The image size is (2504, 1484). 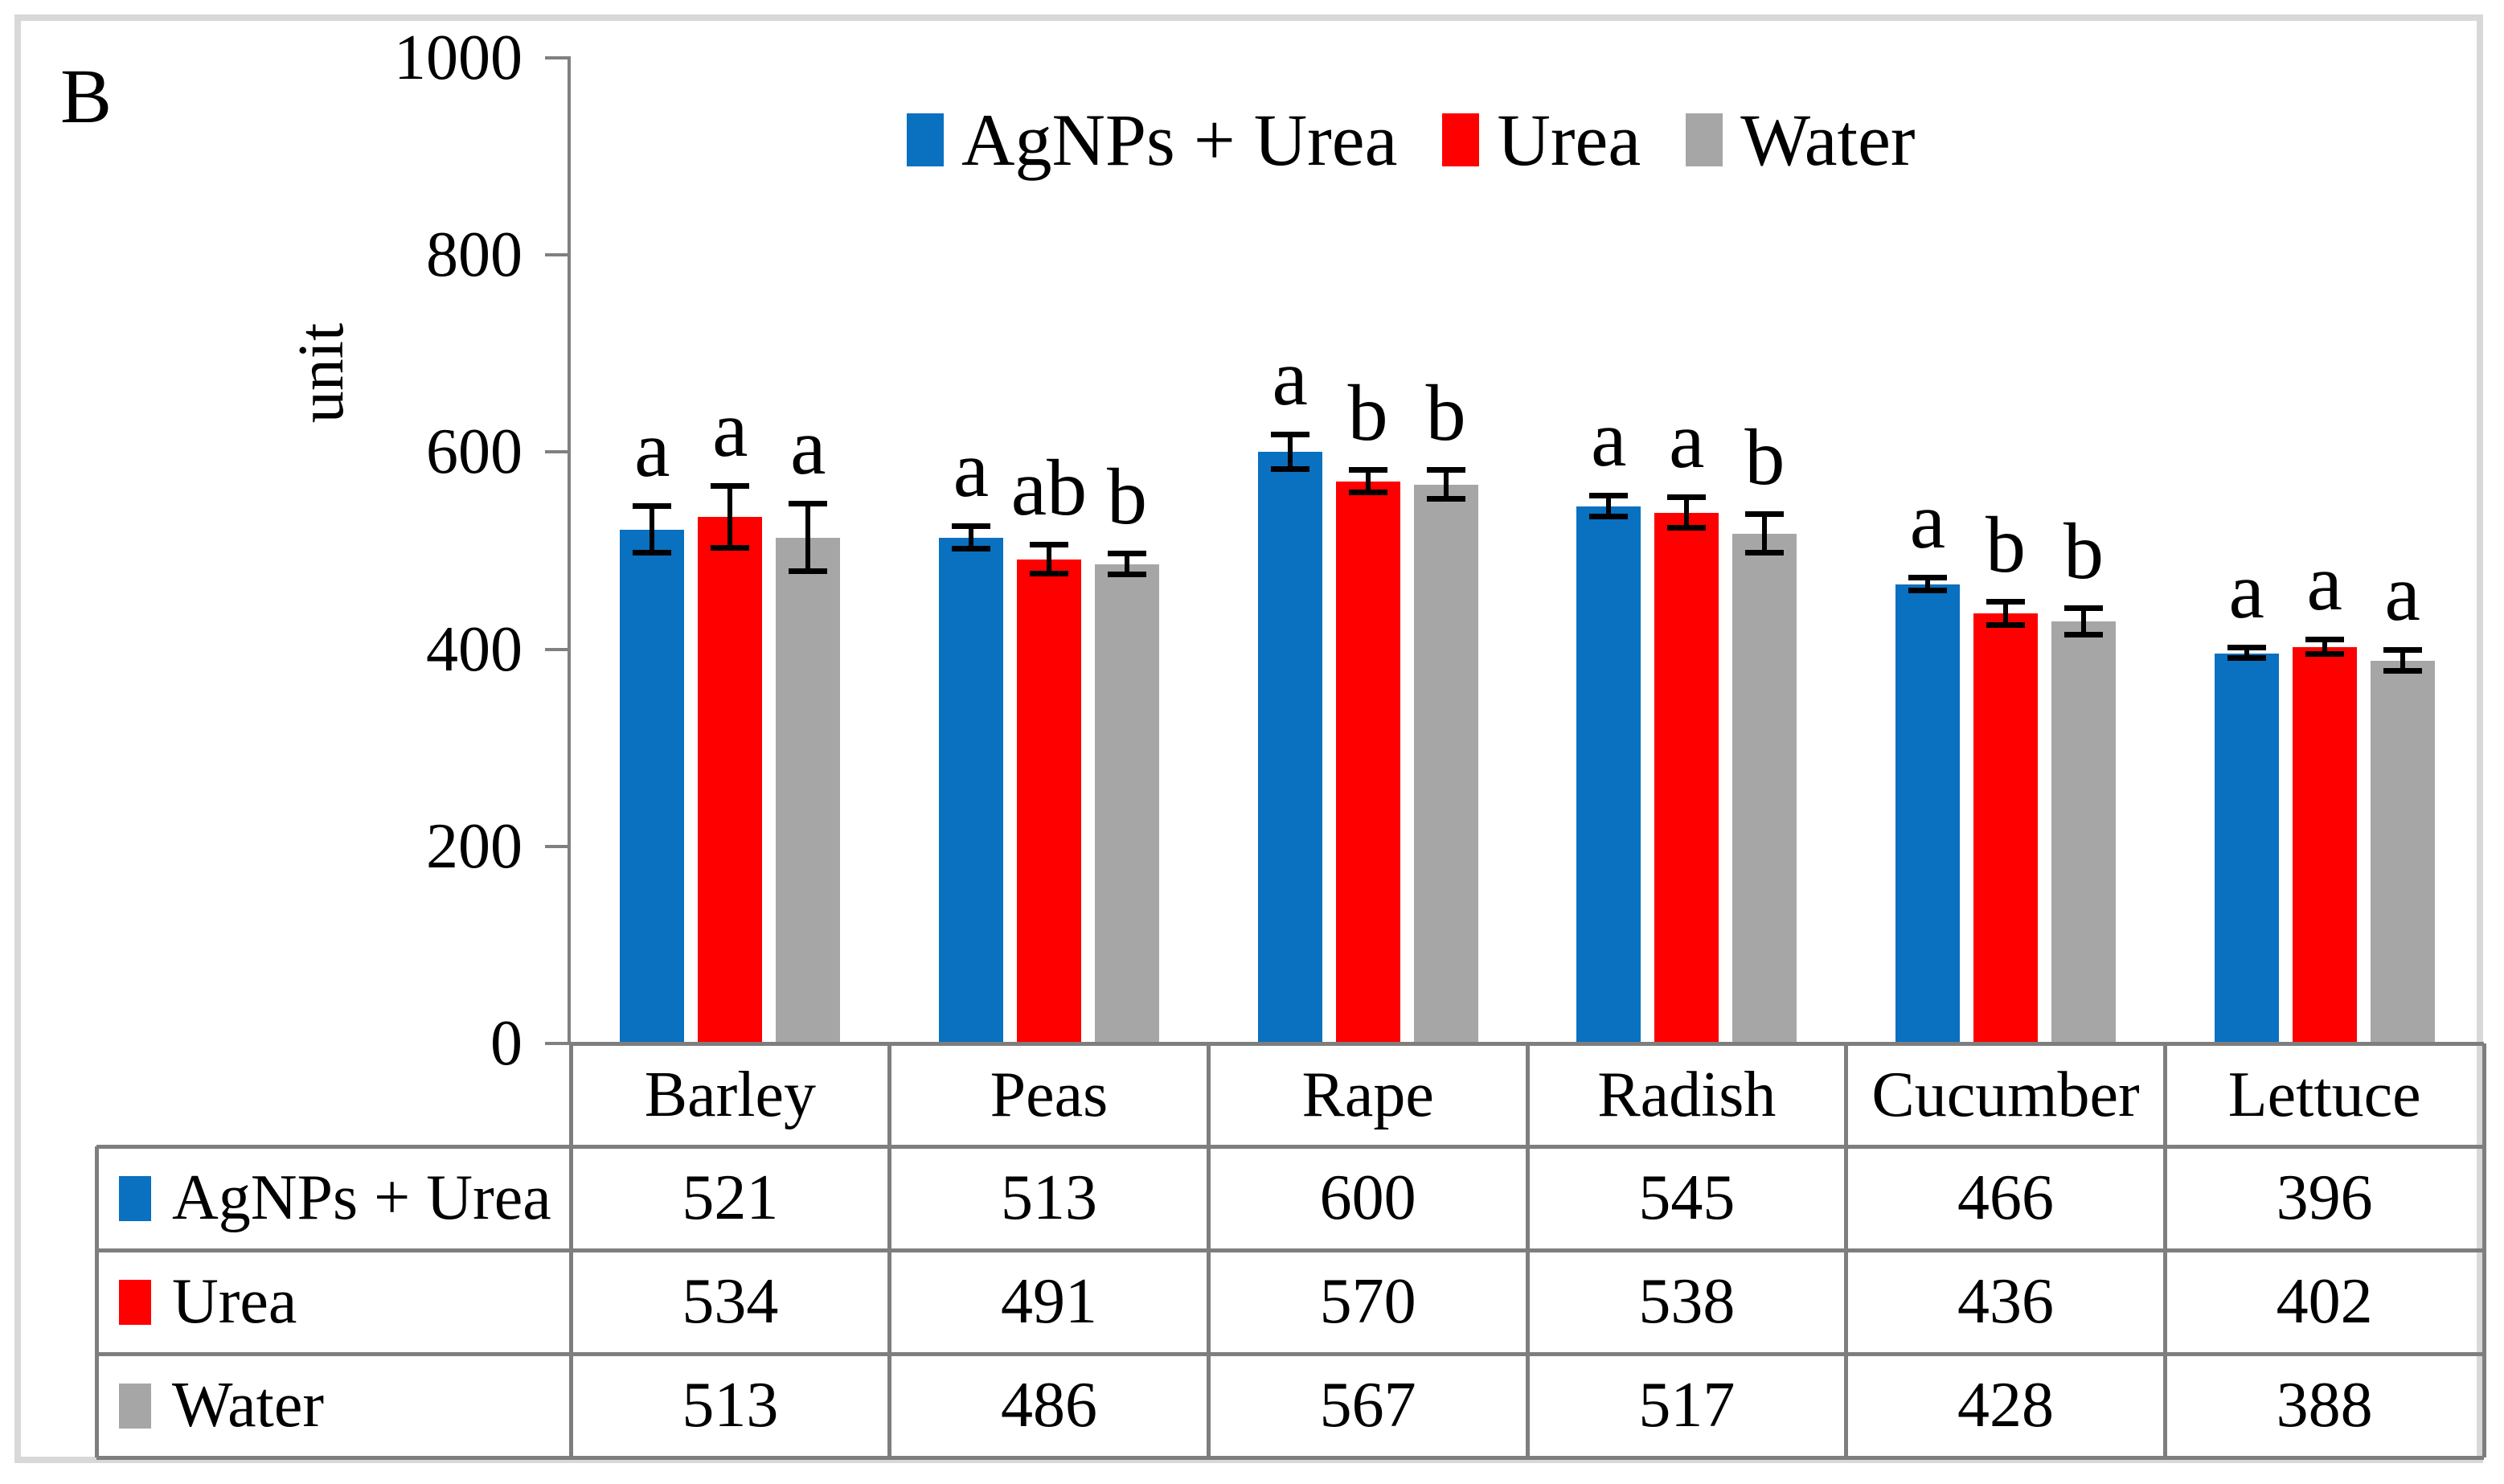 I want to click on table-value-cell: 538, so click(x=1687, y=1302).